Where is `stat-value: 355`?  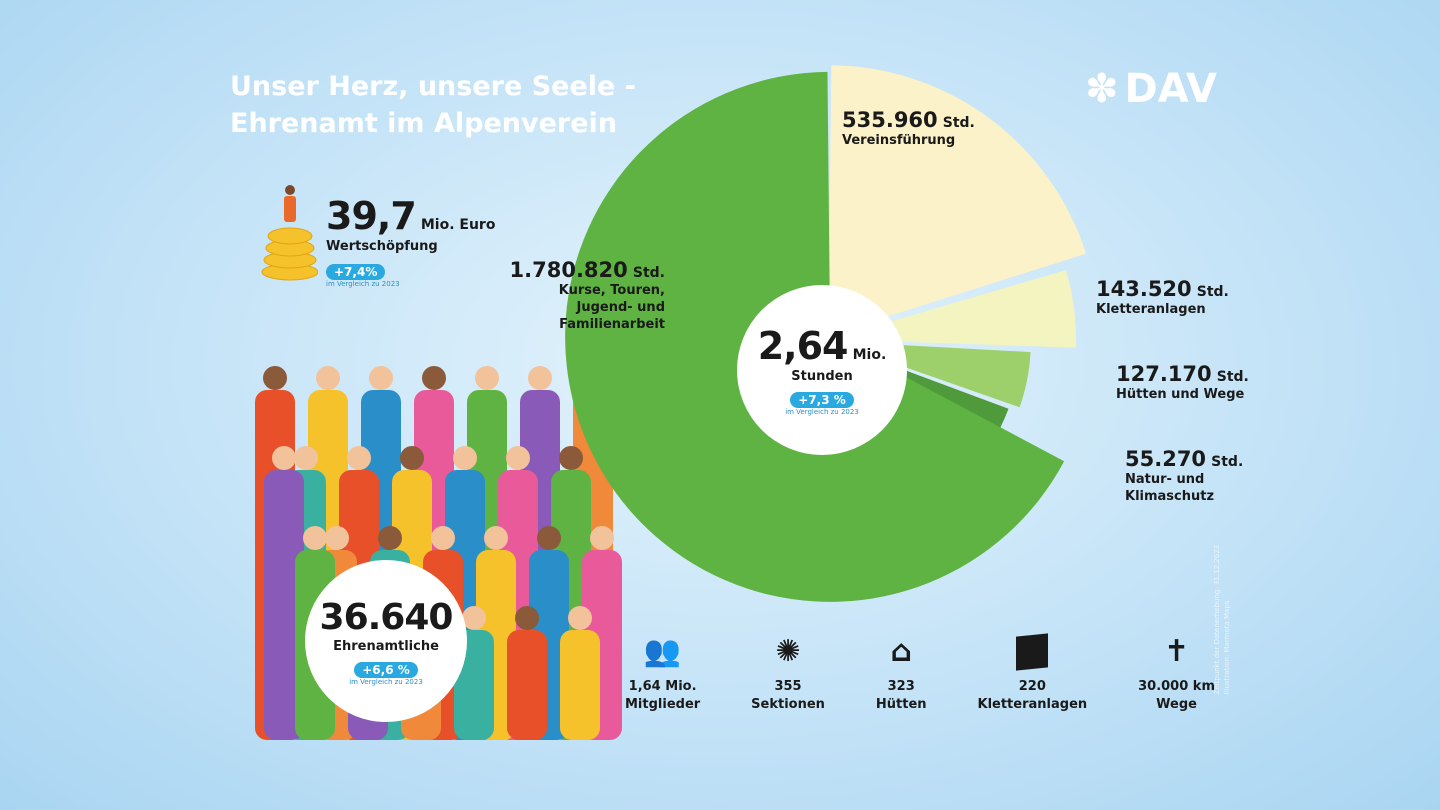
stat-value: 355 is located at coordinates (788, 686).